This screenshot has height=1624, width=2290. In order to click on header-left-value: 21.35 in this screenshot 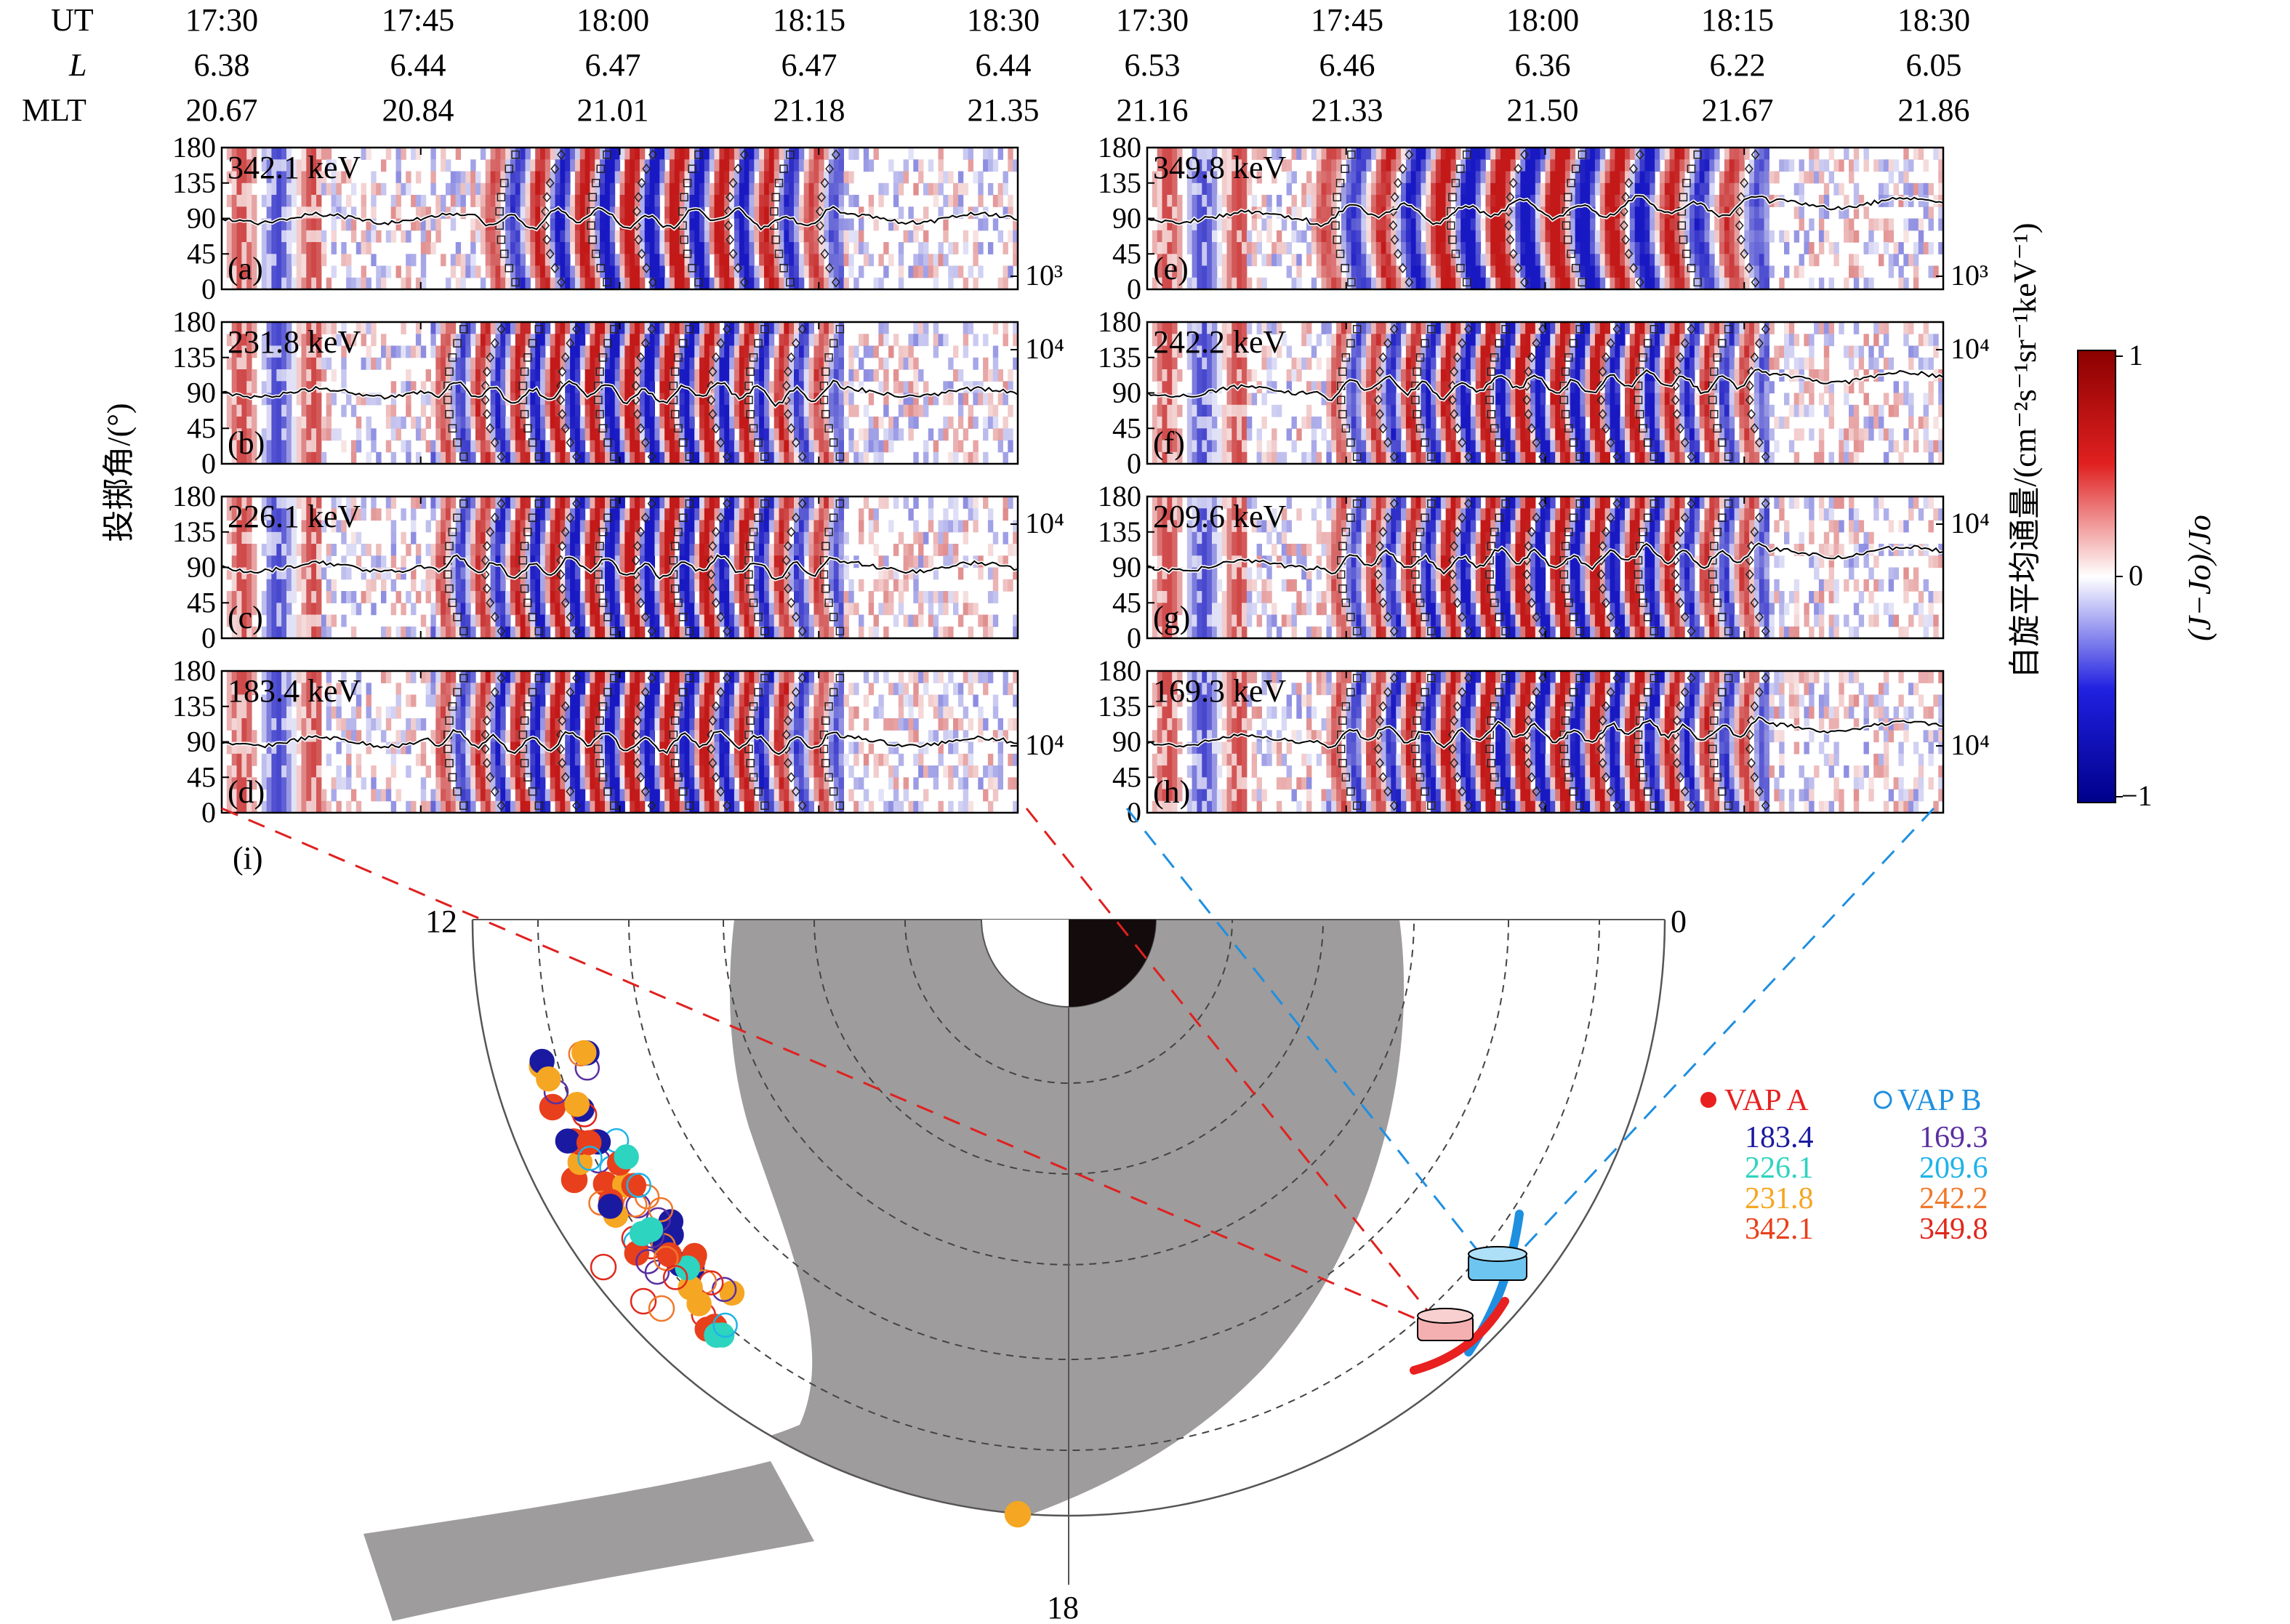, I will do `click(1004, 110)`.